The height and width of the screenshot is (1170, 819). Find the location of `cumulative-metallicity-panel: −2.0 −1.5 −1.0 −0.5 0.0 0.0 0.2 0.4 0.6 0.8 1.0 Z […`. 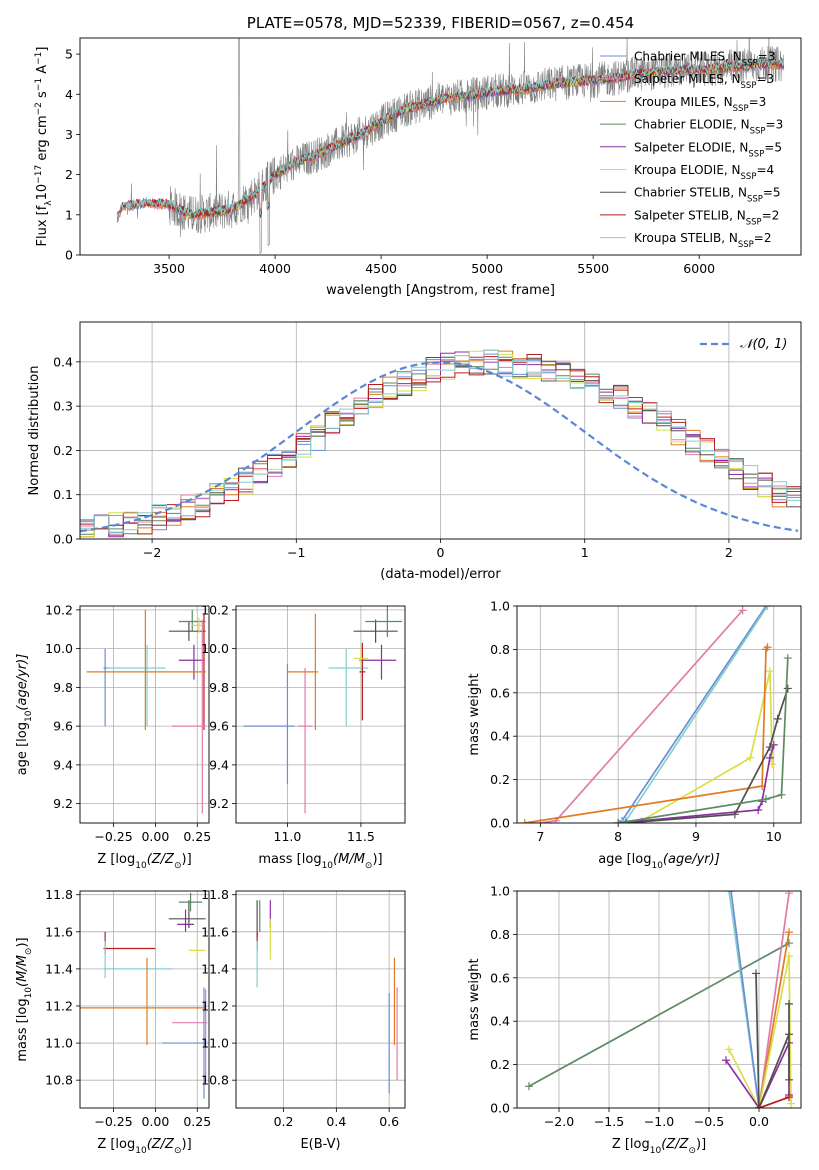

cumulative-metallicity-panel: −2.0 −1.5 −1.0 −0.5 0.0 0.0 0.2 0.4 0.6 0.8 1.0 Z [… is located at coordinates (634, 1020).